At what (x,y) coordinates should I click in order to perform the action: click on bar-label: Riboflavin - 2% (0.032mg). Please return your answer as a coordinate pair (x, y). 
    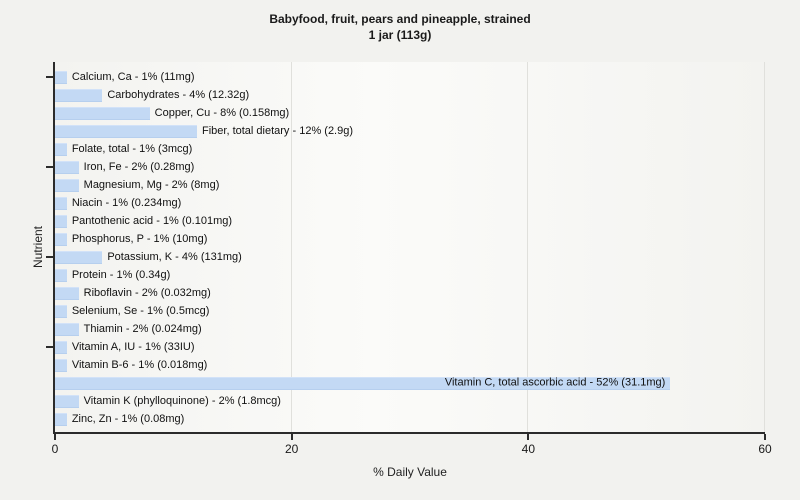
    Looking at the image, I should click on (147, 292).